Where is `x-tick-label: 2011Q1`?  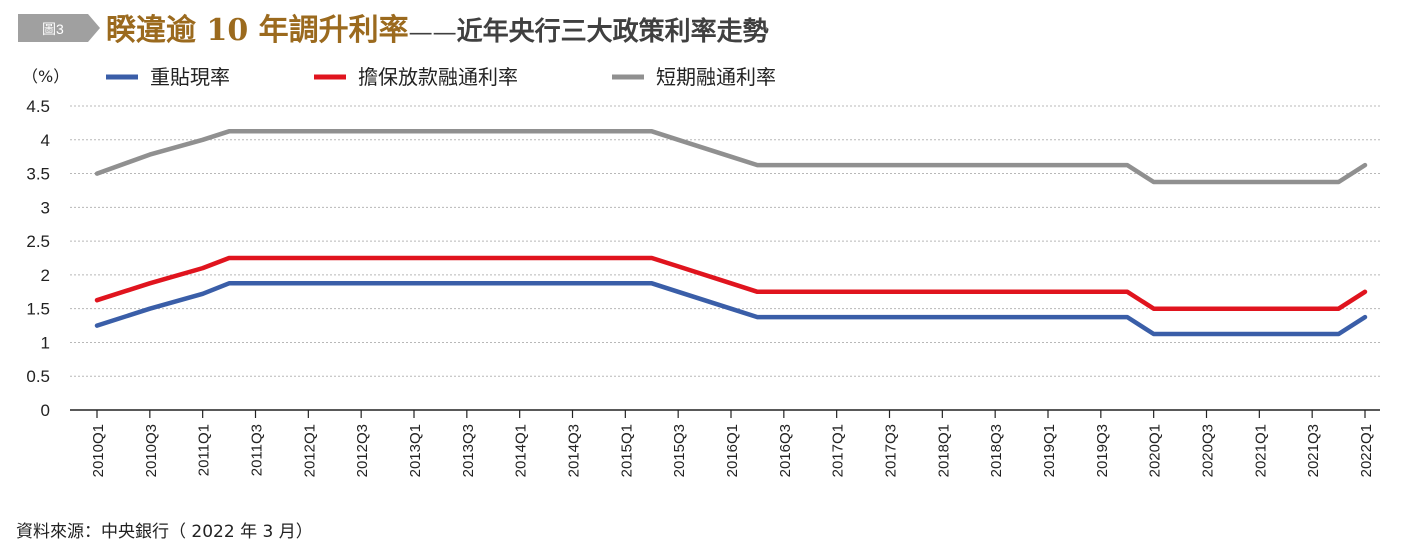
x-tick-label: 2011Q1 is located at coordinates (204, 450).